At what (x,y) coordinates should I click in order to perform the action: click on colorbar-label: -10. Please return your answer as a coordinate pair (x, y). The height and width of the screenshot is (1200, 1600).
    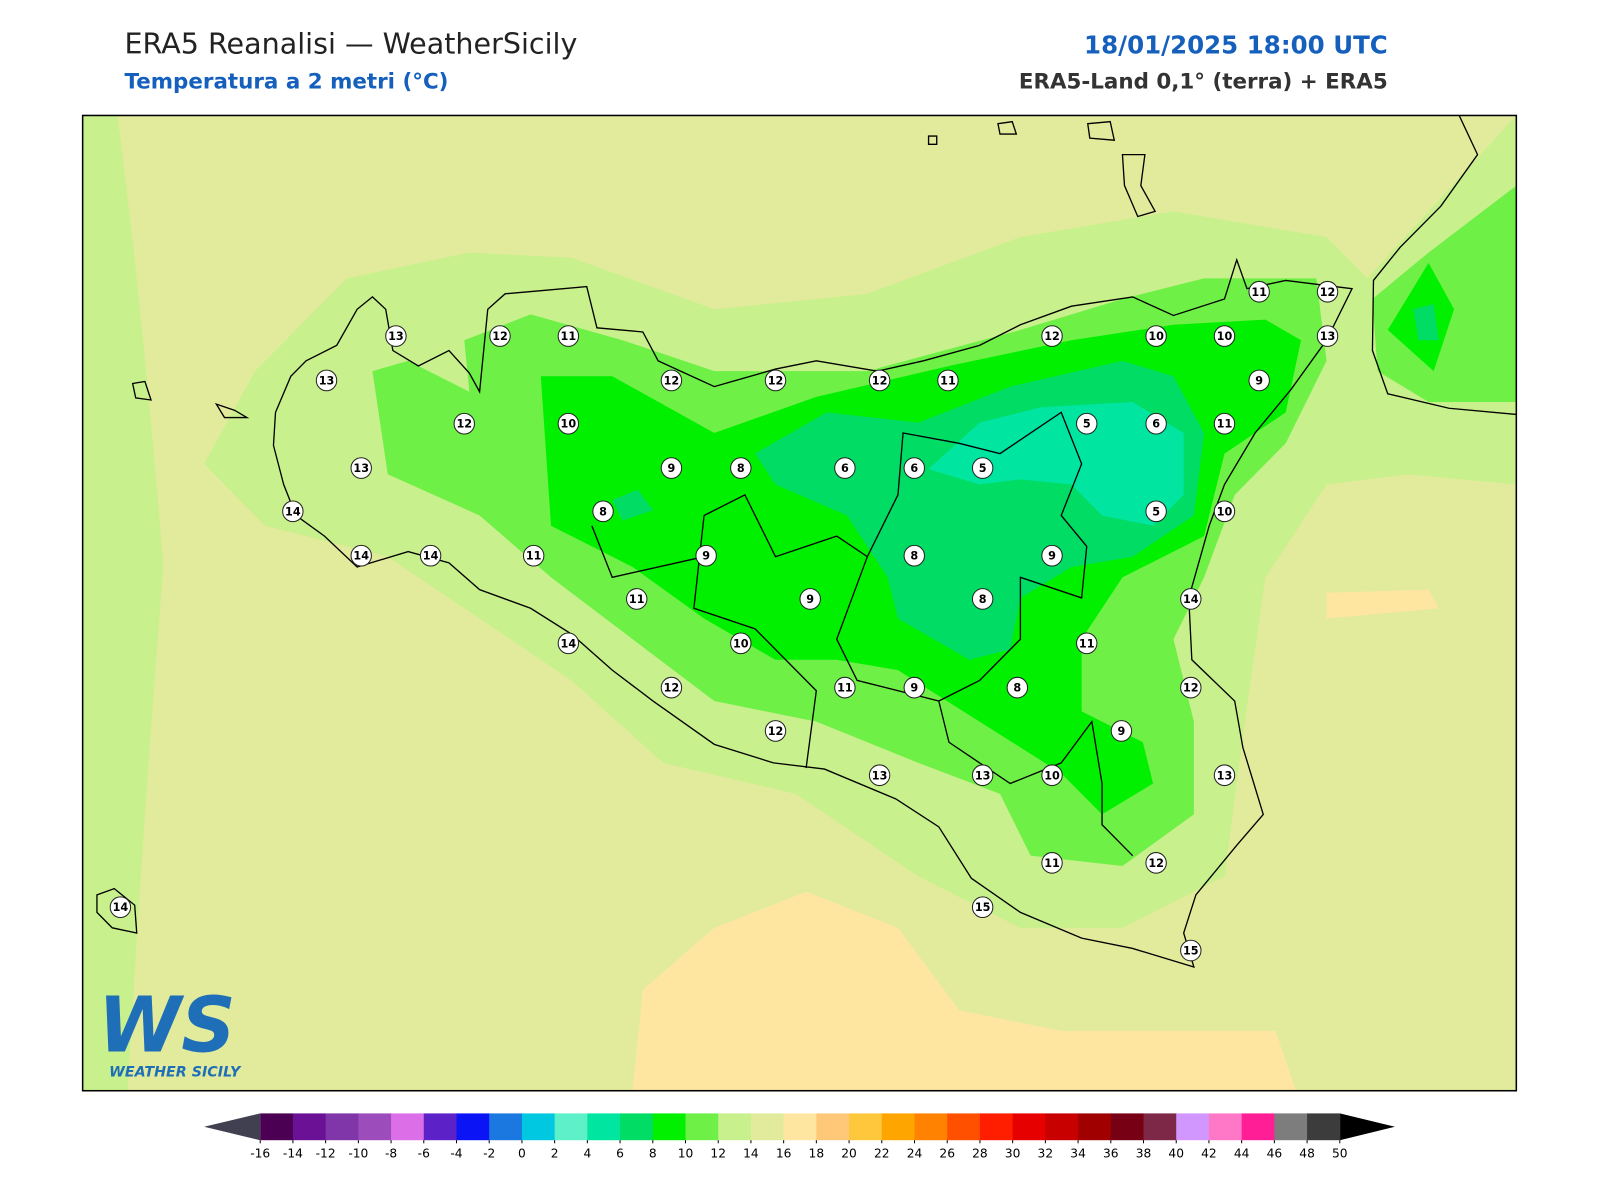
    Looking at the image, I should click on (358, 1154).